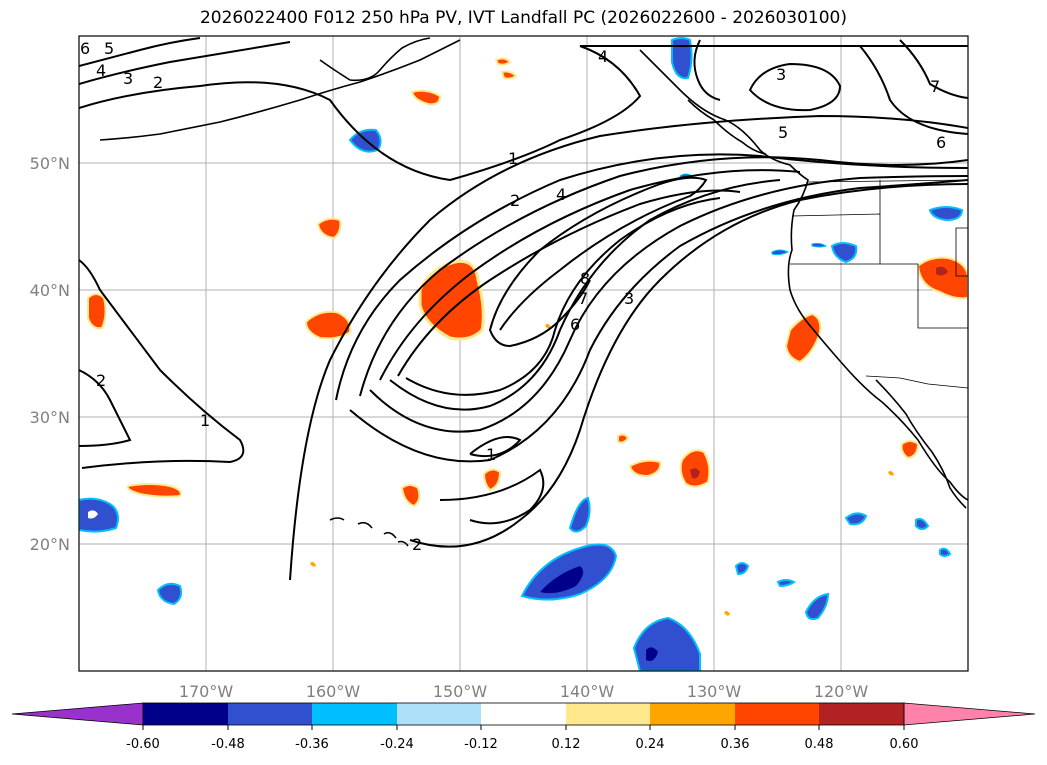 This screenshot has width=1047, height=765. Describe the element at coordinates (587, 691) in the screenshot. I see `lon-tick-label: 140°W` at that location.